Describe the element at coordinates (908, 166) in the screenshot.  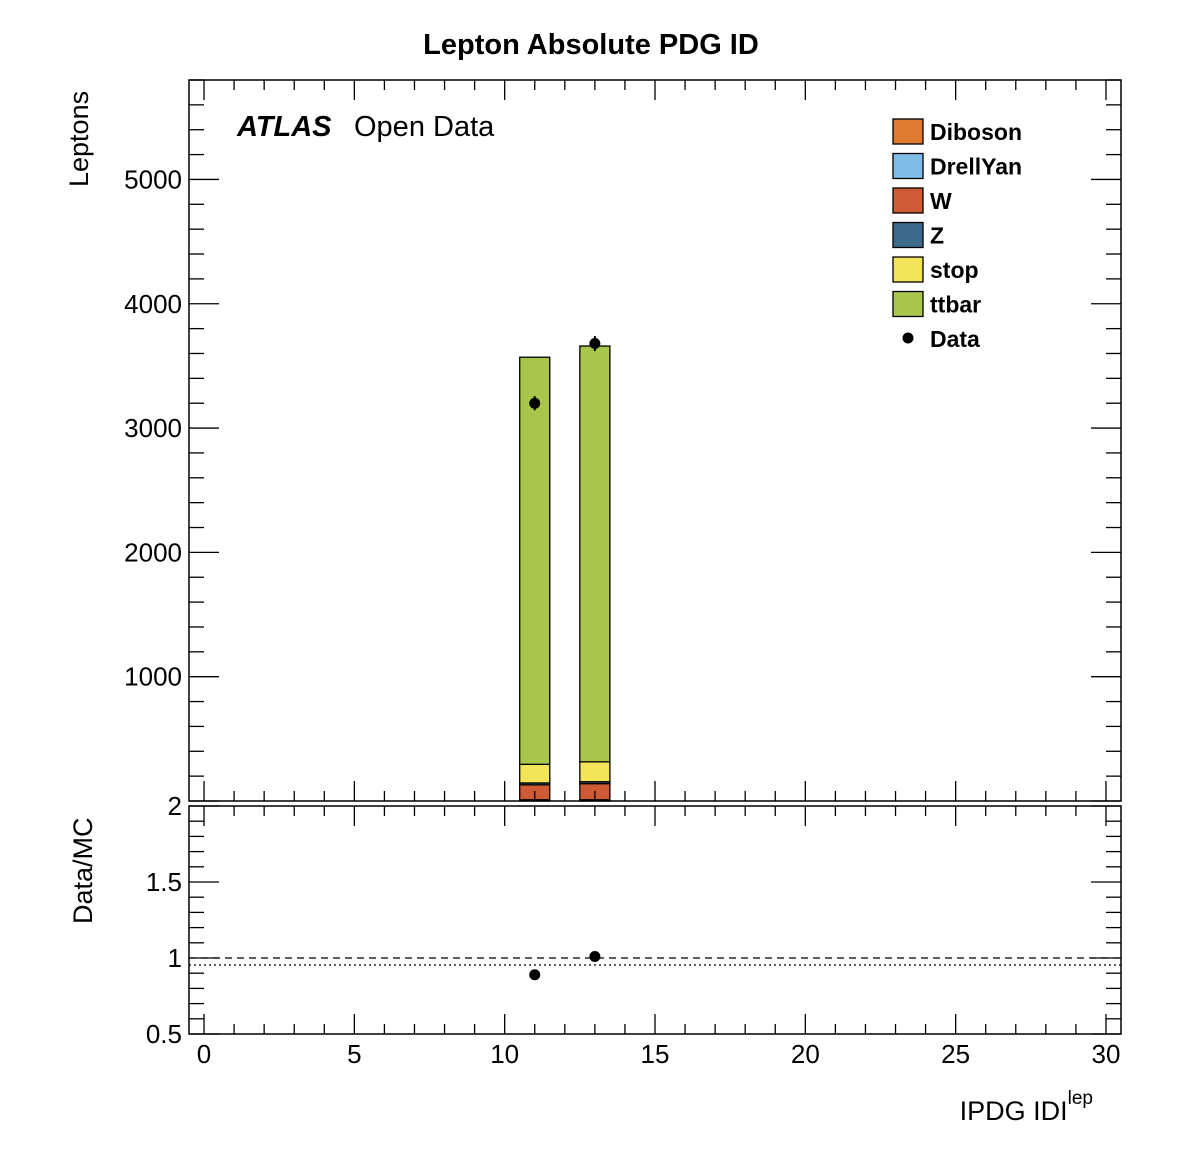
I see `legend-swatch-drellyan` at that location.